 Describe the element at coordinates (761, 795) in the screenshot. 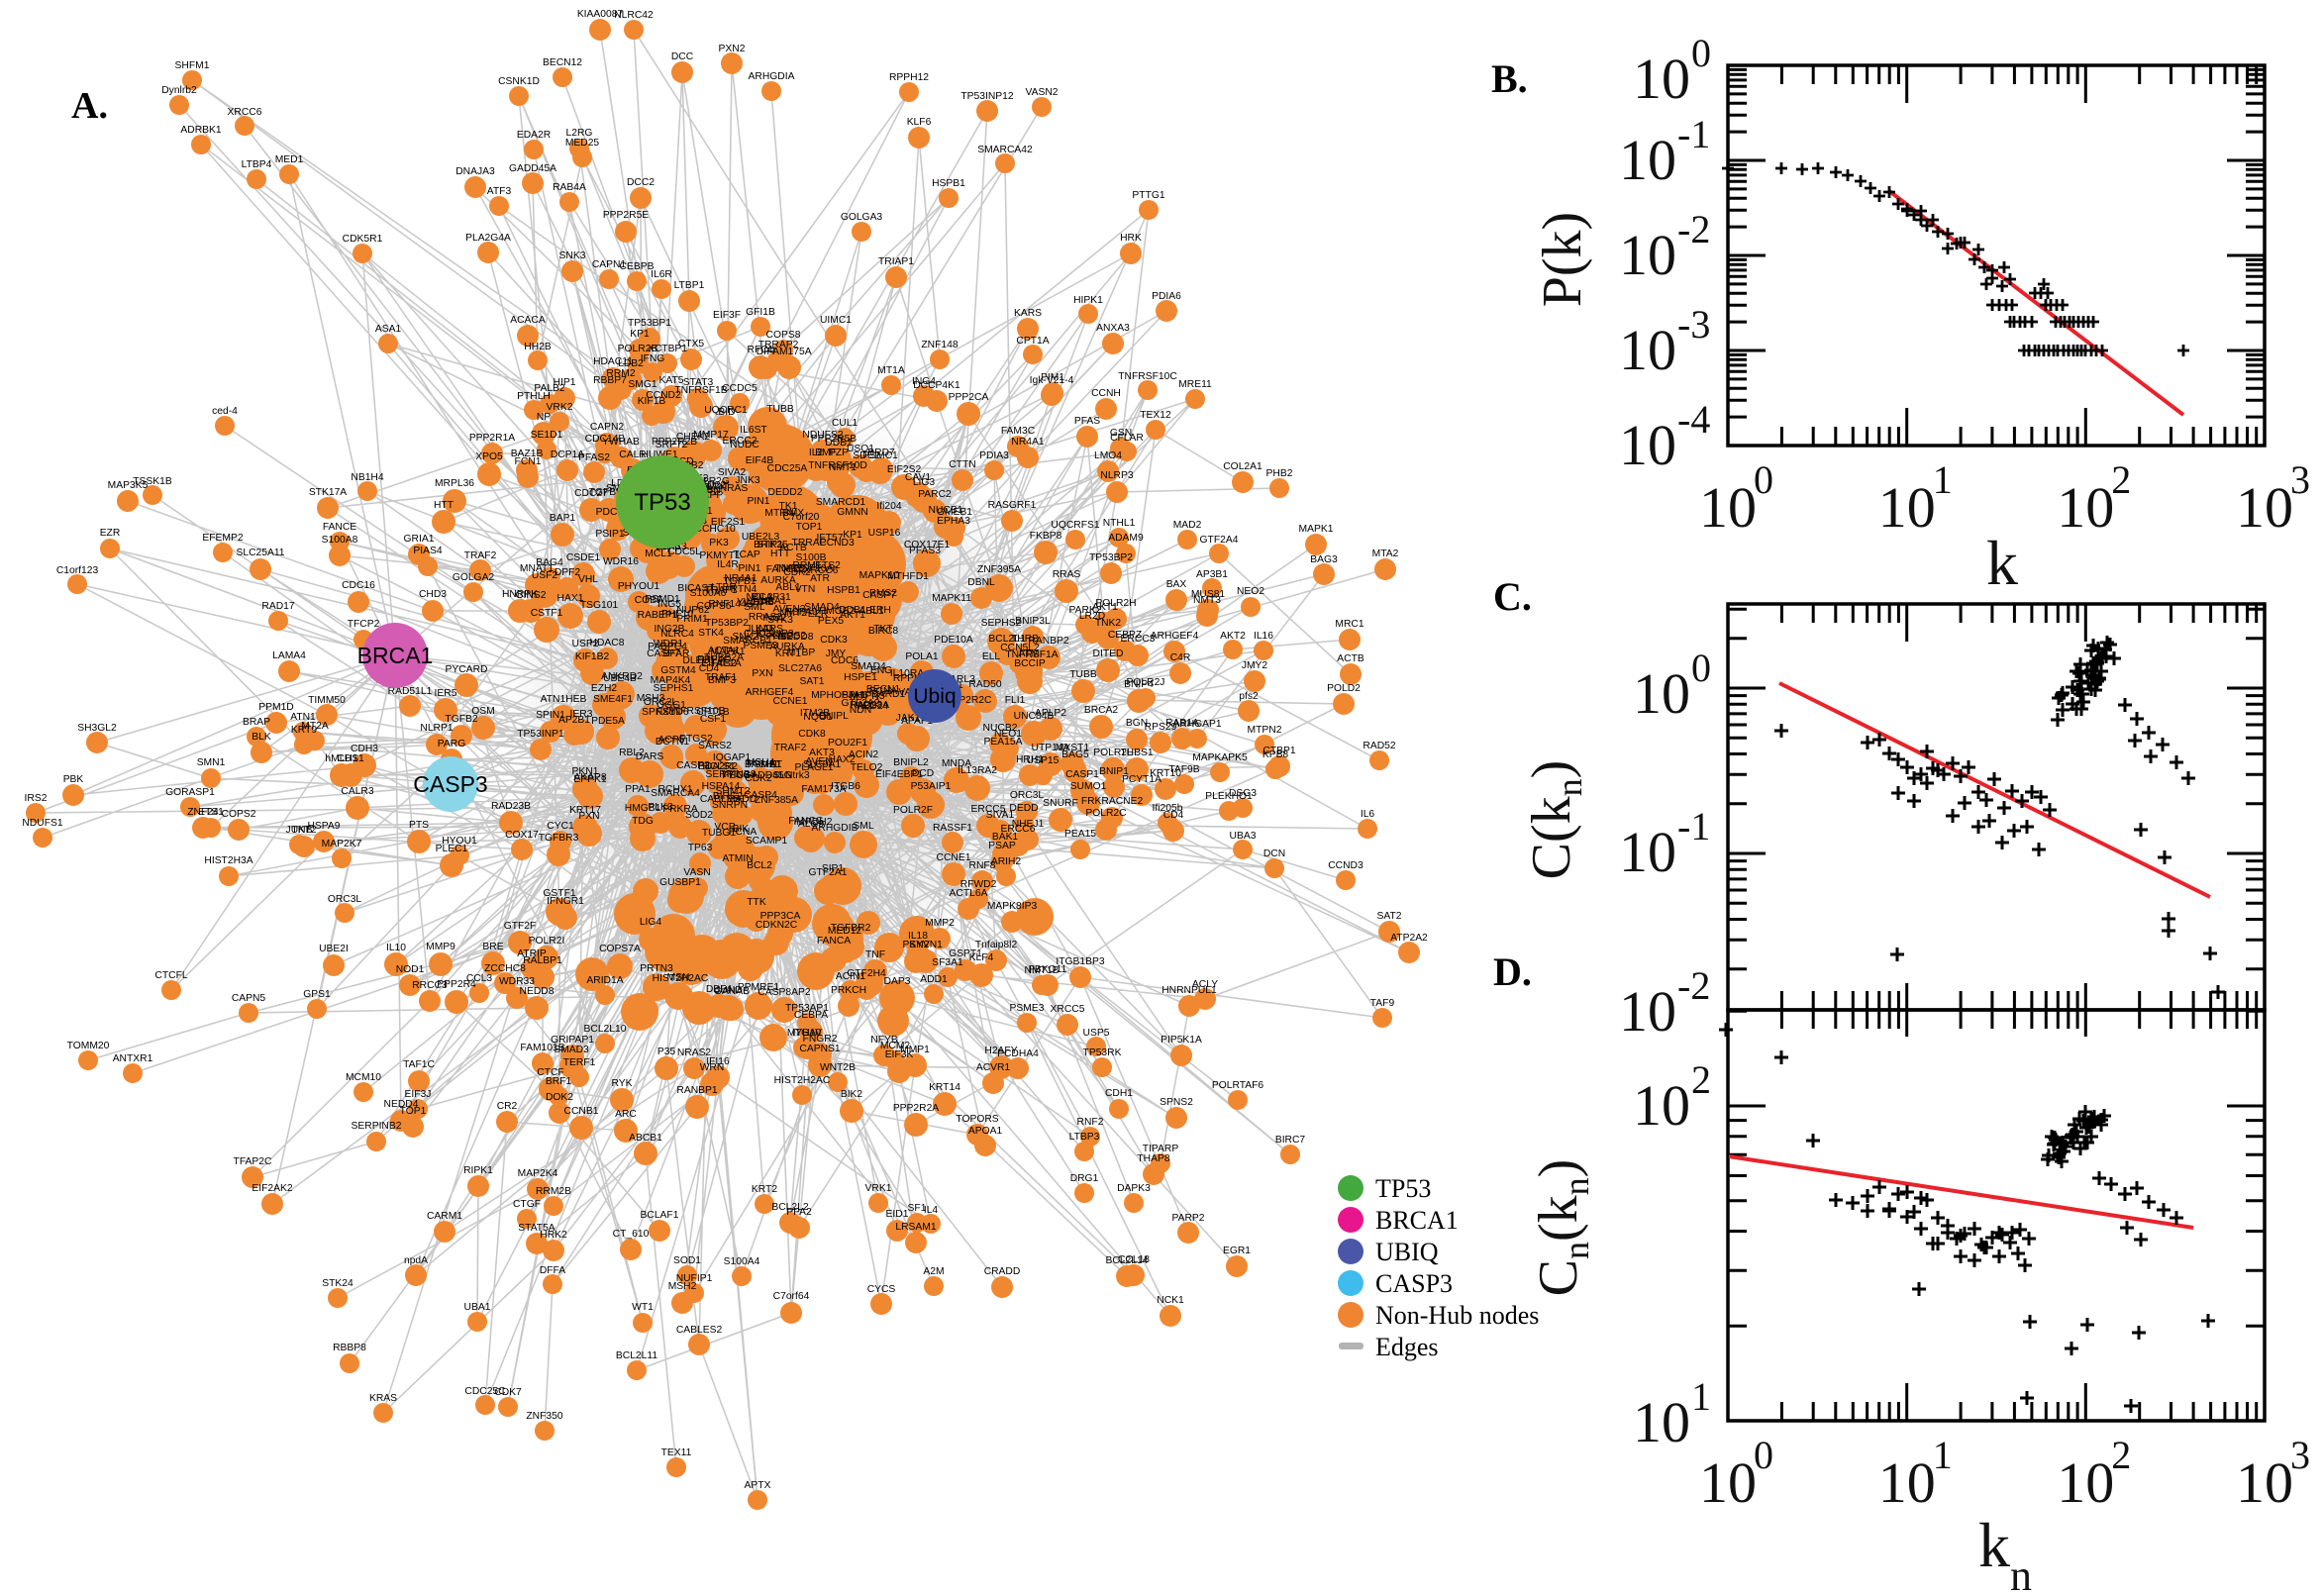

I see `svg-text: CASP4` at that location.